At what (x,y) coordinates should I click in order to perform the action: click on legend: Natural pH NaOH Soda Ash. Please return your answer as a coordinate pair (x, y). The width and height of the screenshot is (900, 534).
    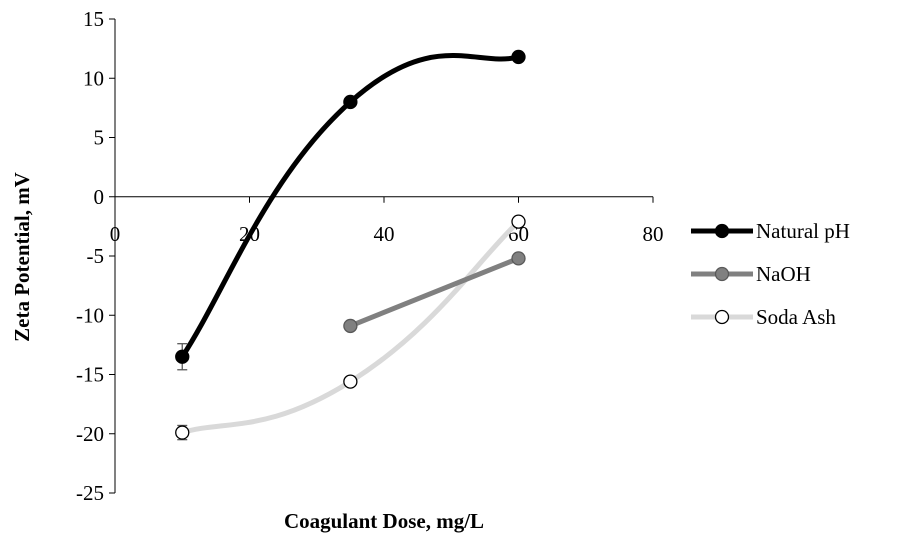
    Looking at the image, I should click on (770, 274).